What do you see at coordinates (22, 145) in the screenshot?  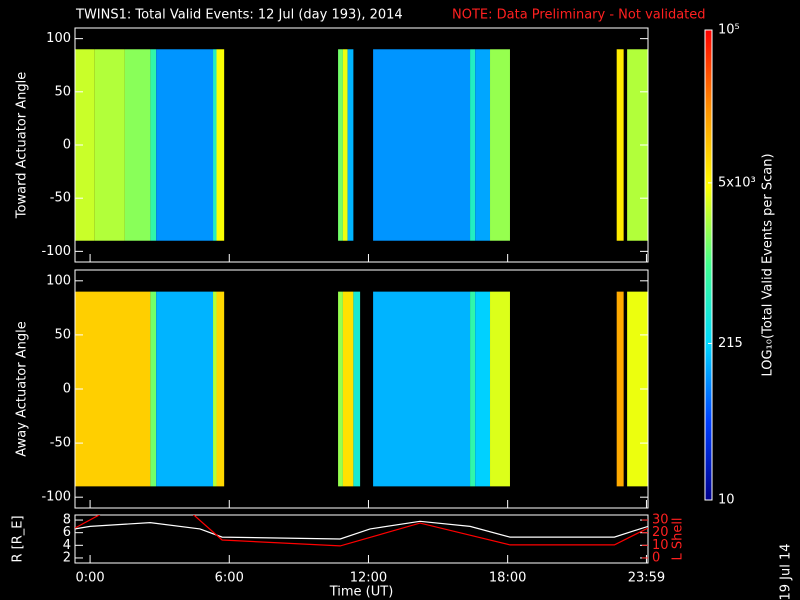 I see `y-axis-label: Toward Actuator Angle` at bounding box center [22, 145].